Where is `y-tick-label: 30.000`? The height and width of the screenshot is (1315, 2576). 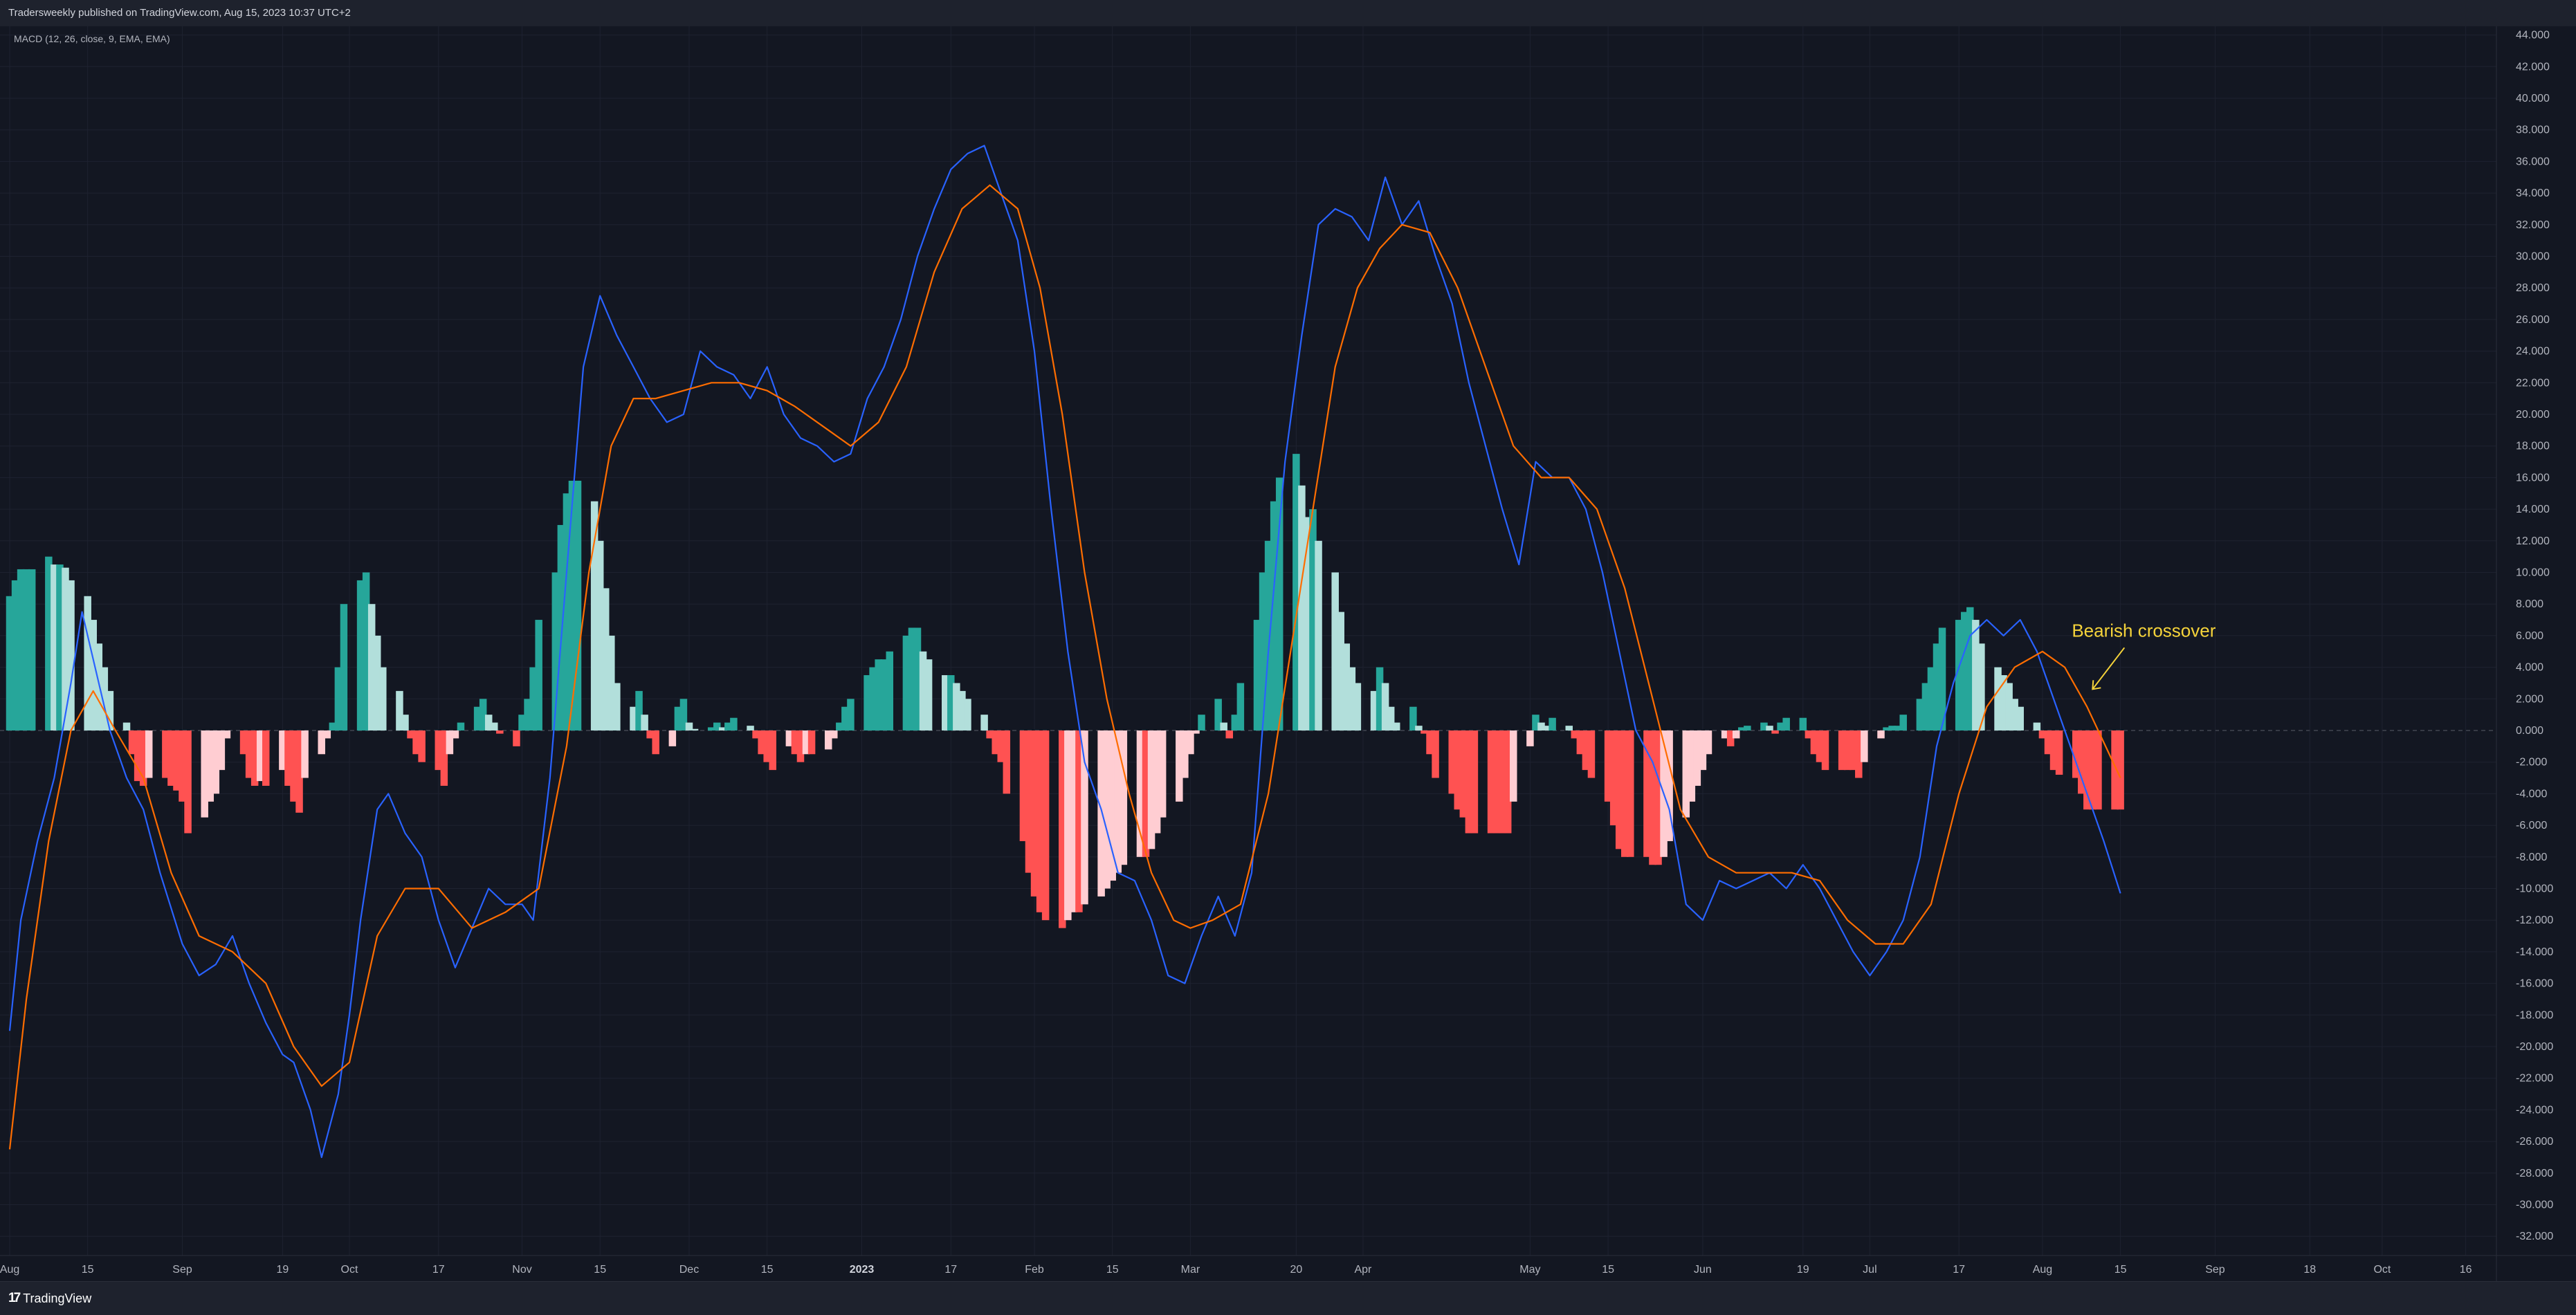 y-tick-label: 30.000 is located at coordinates (2533, 257).